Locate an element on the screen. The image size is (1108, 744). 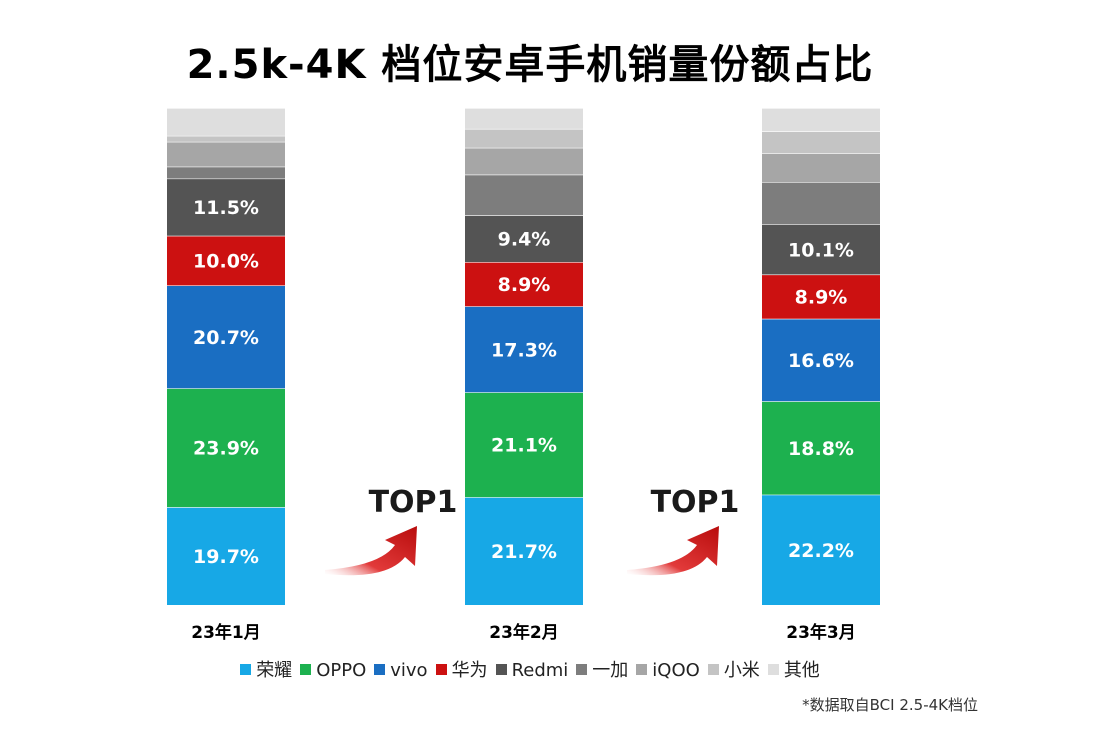
legend-item: OPPO is located at coordinates (333, 670).